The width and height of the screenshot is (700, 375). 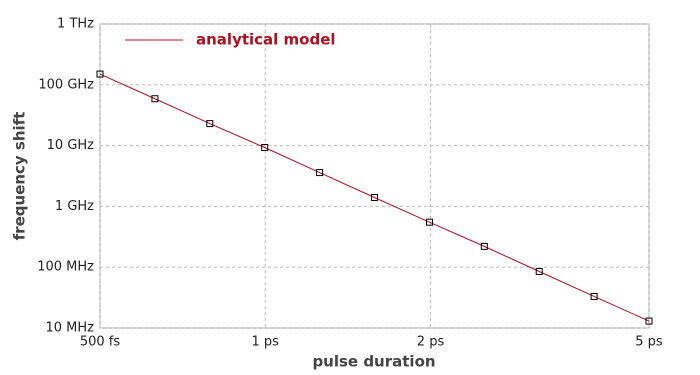 I want to click on y-tick-label: 1 GHz, so click(x=74, y=206).